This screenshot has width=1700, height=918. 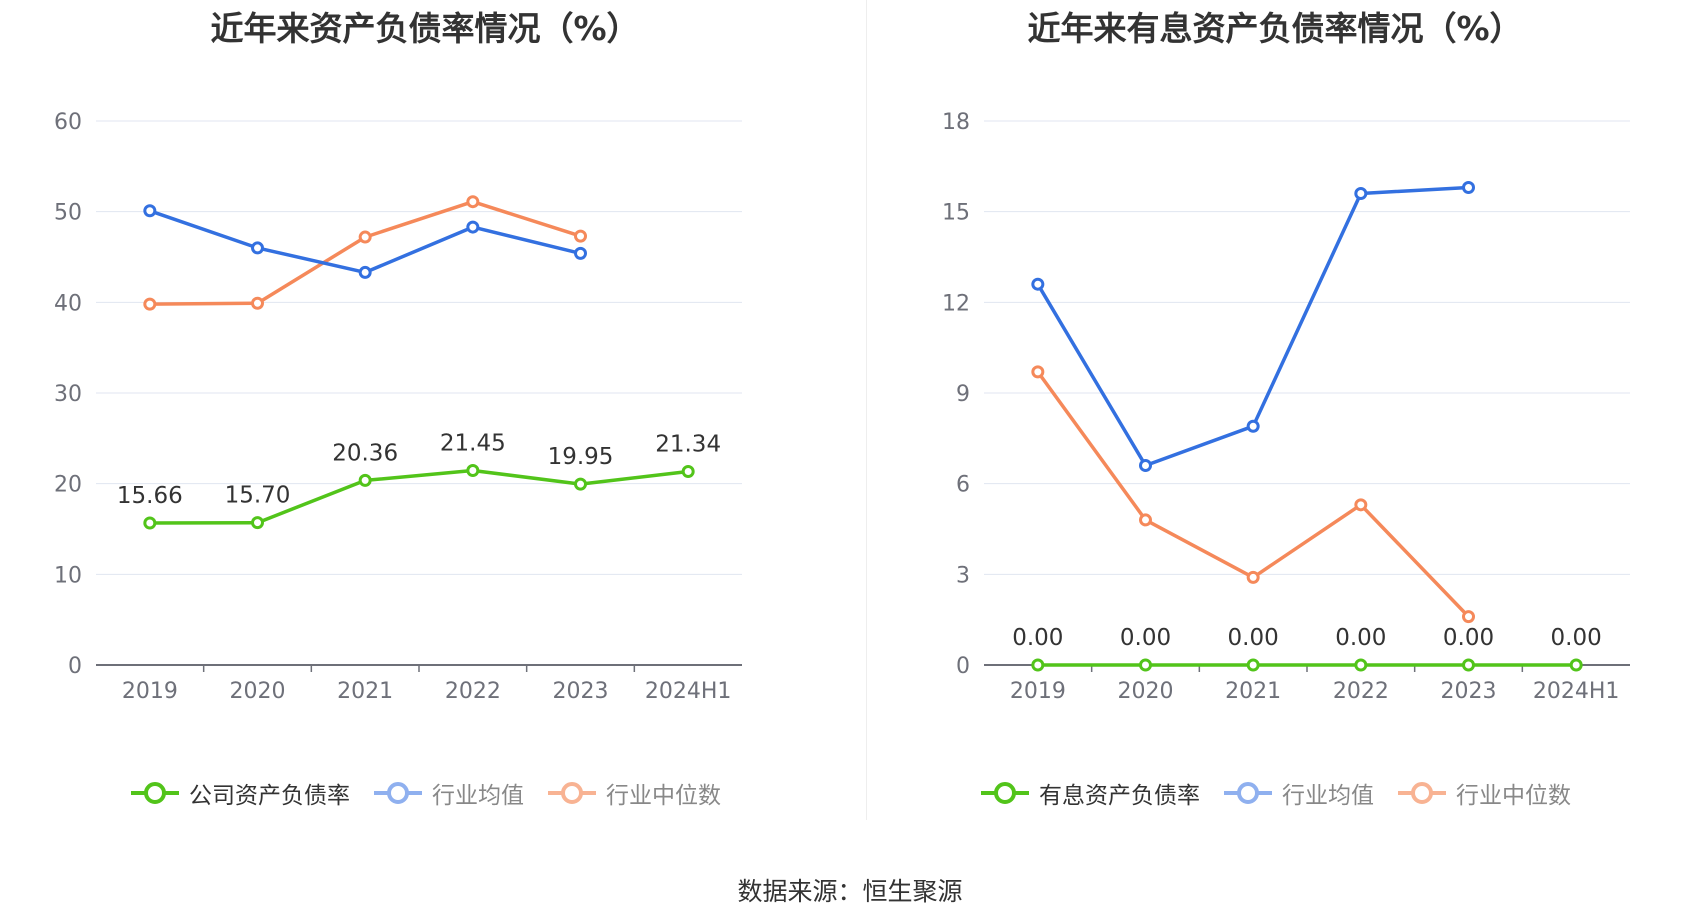 I want to click on legend-item-company: 公司资产负债率, so click(x=239, y=793).